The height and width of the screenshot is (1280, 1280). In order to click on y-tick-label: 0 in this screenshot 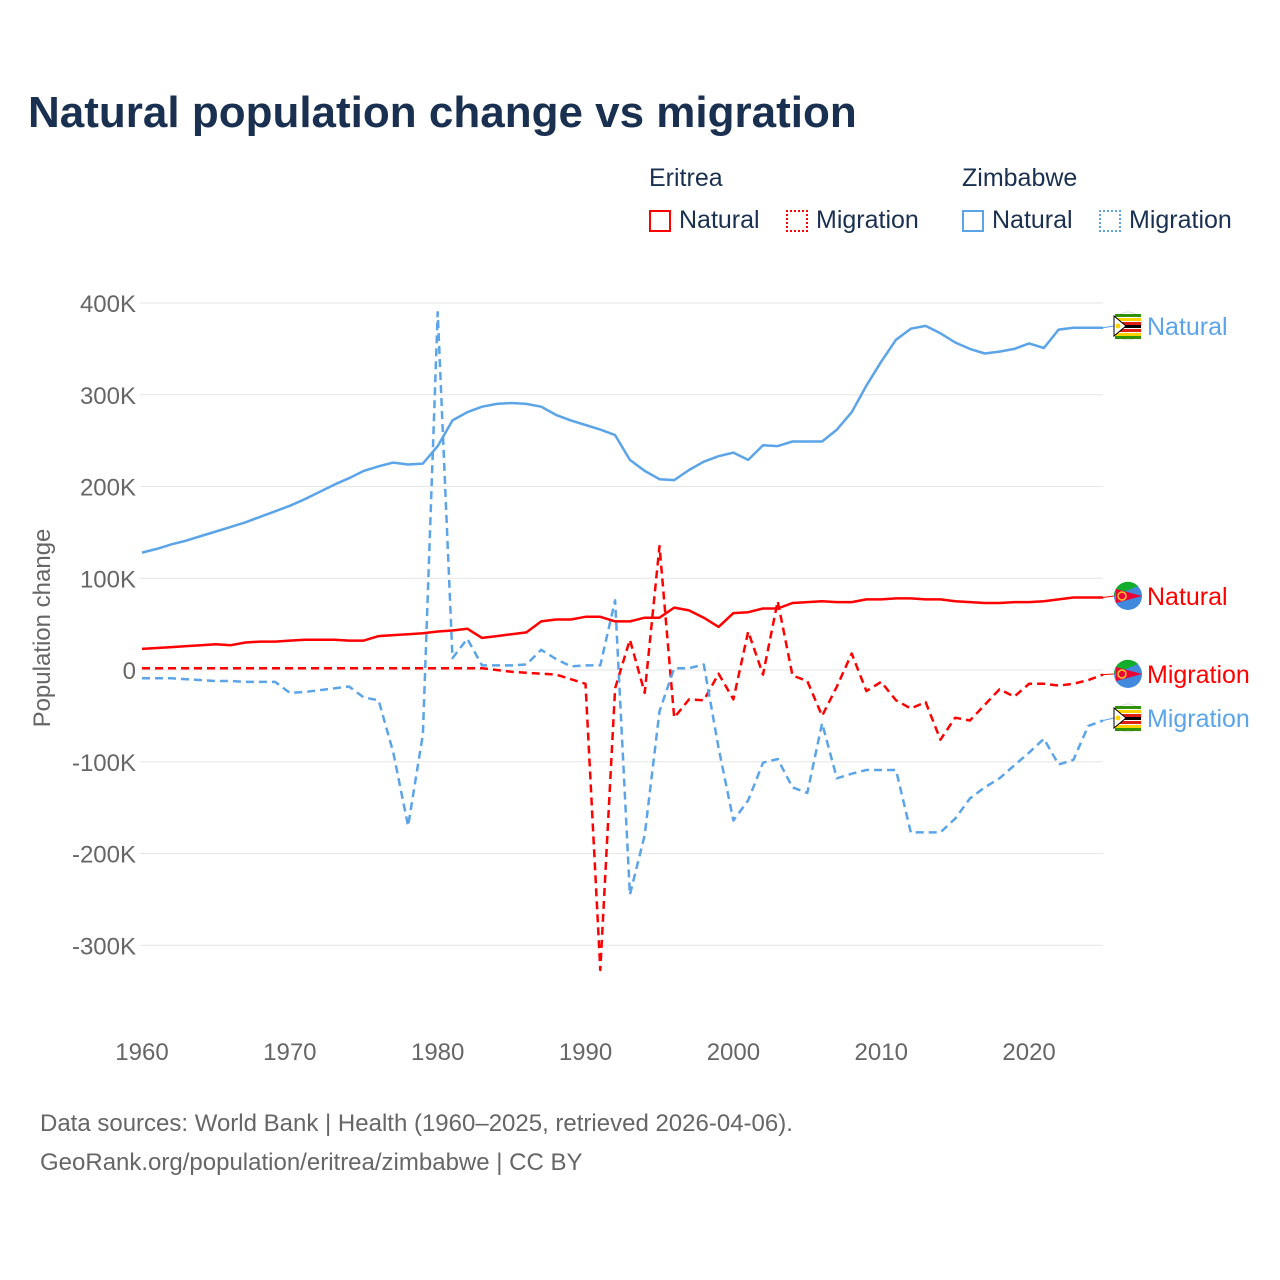, I will do `click(129, 671)`.